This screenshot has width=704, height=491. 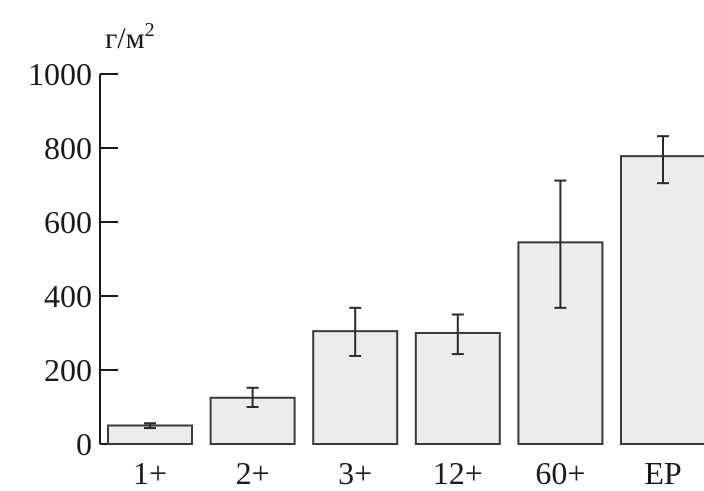 What do you see at coordinates (458, 473) in the screenshot?
I see `x-tick-label: 12+` at bounding box center [458, 473].